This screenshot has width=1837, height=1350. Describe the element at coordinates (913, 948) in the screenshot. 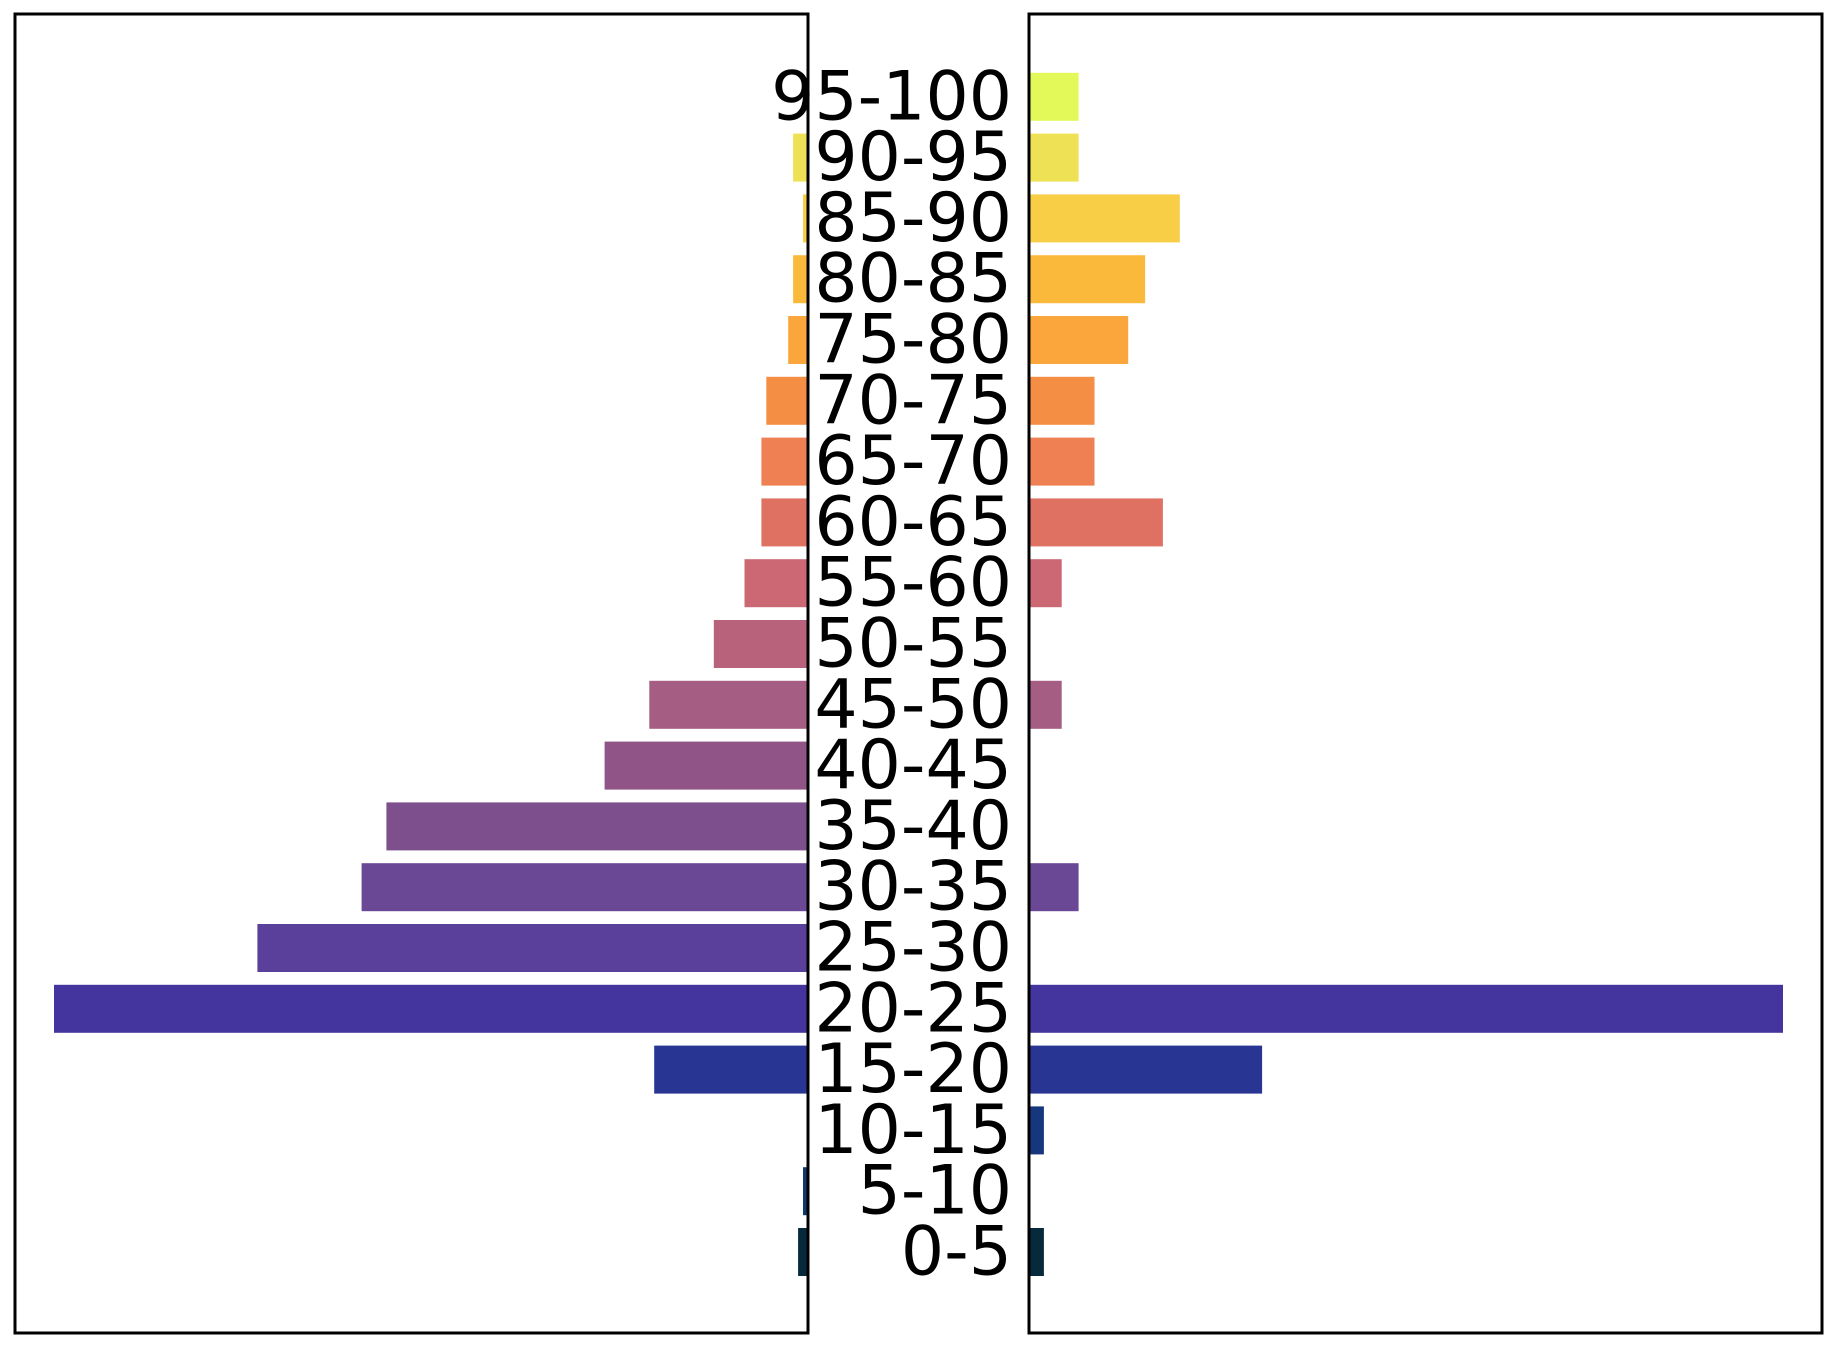

I see `age-label-25-30: 25-30` at that location.